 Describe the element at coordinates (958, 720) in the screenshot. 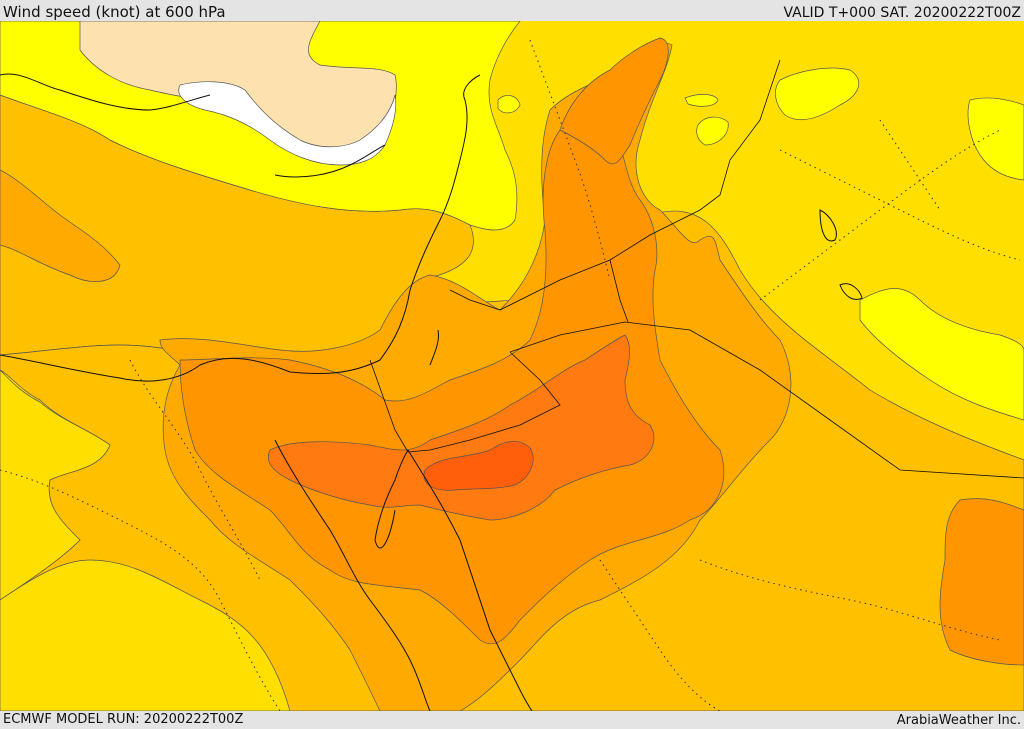

I see `credit: ArabiaWeather Inc.` at that location.